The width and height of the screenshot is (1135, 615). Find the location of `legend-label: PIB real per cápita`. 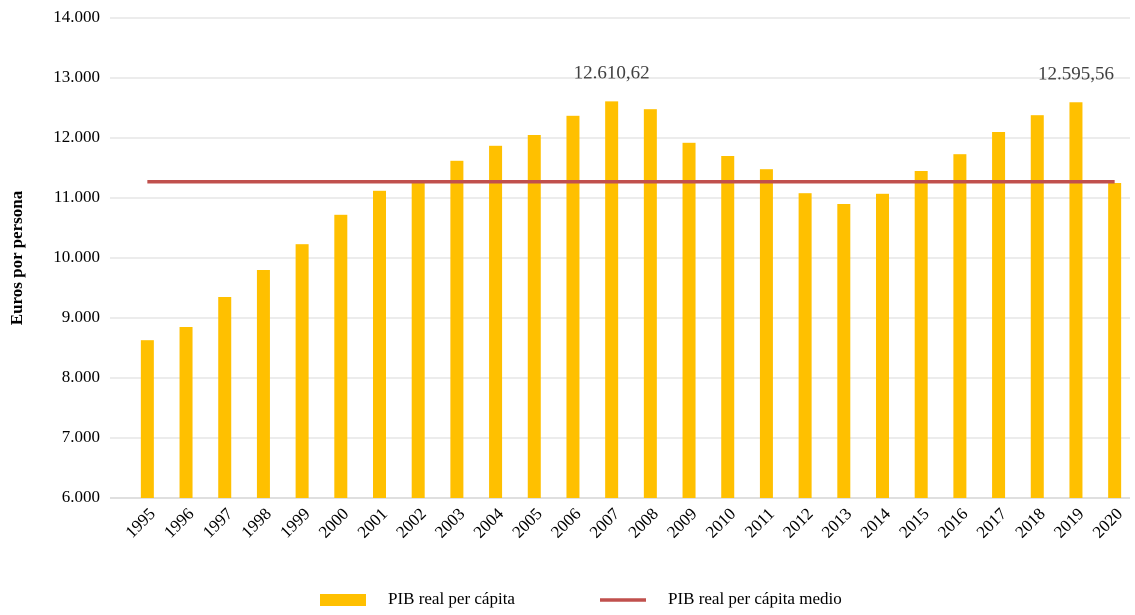

legend-label: PIB real per cápita is located at coordinates (451, 598).